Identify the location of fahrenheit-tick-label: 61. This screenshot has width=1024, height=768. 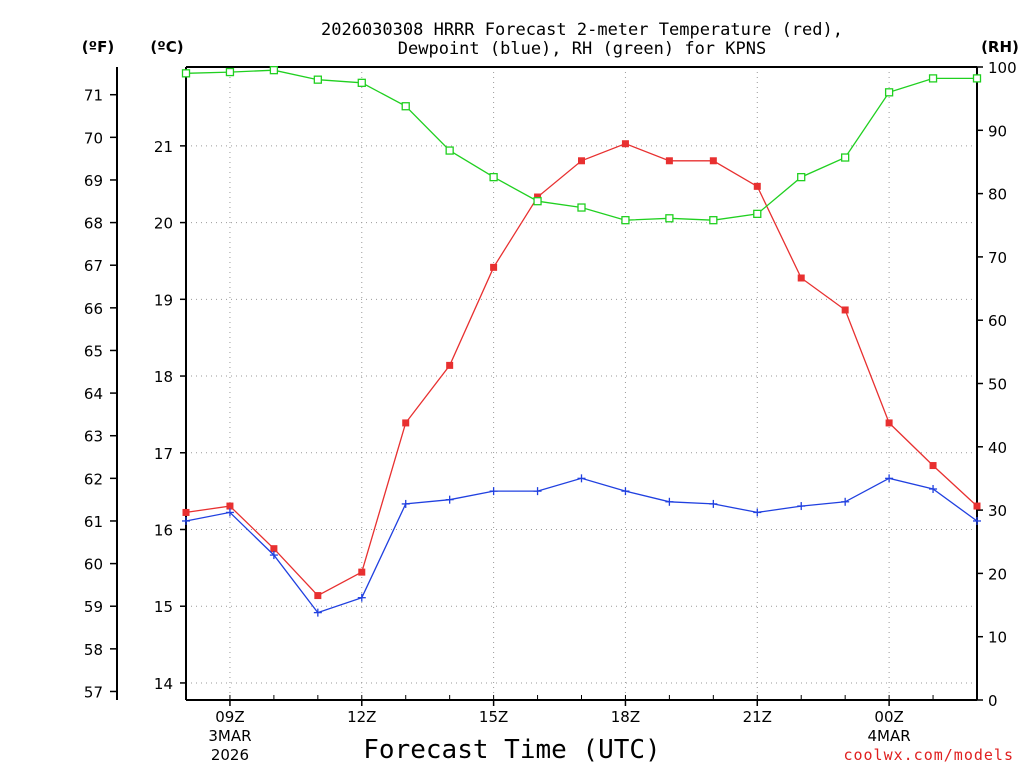
(93, 522).